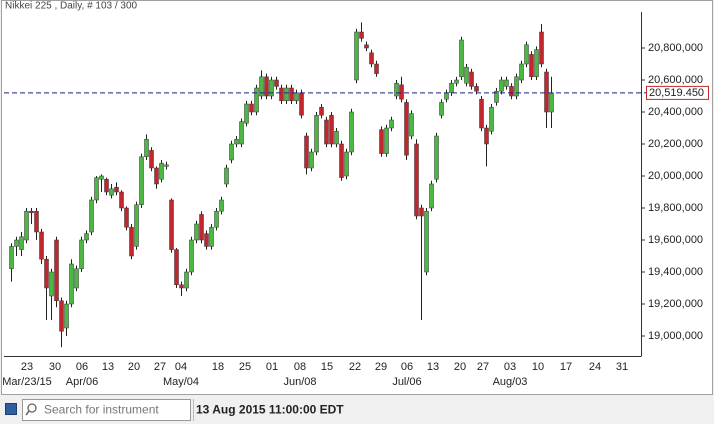  What do you see at coordinates (32, 408) in the screenshot?
I see `search-icon` at bounding box center [32, 408].